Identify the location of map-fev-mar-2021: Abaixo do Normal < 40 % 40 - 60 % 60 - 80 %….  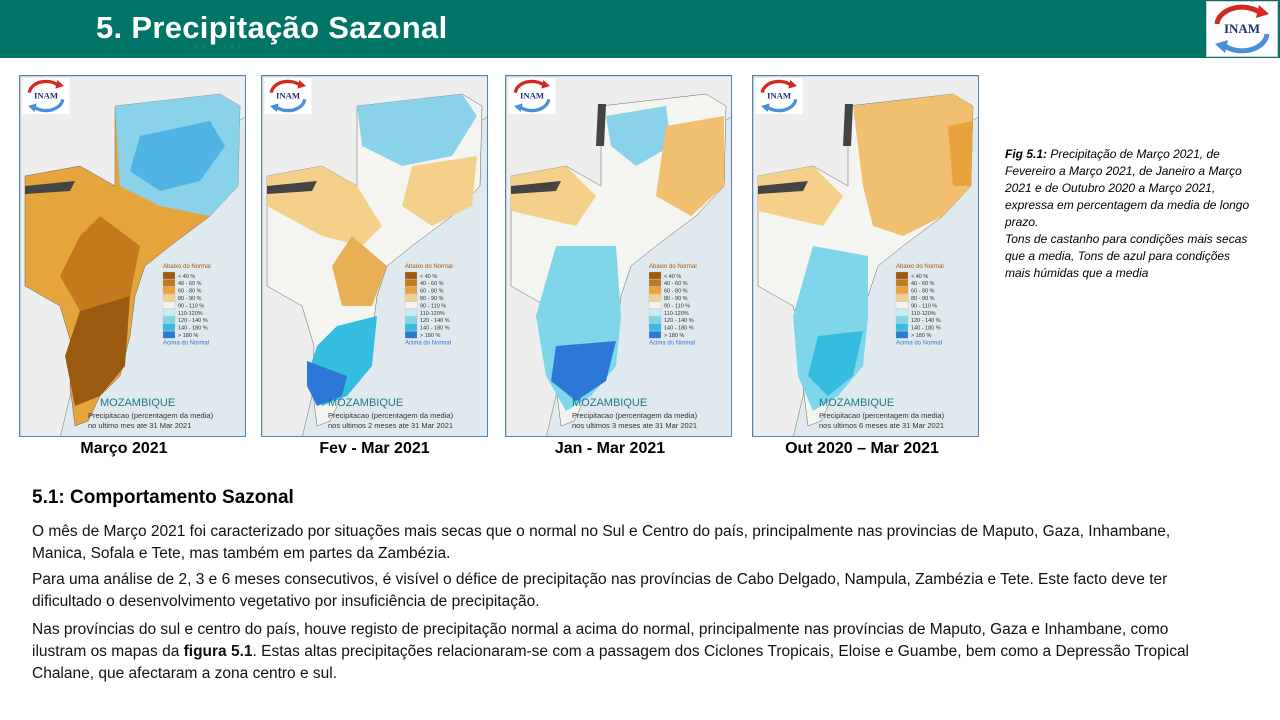
(374, 256).